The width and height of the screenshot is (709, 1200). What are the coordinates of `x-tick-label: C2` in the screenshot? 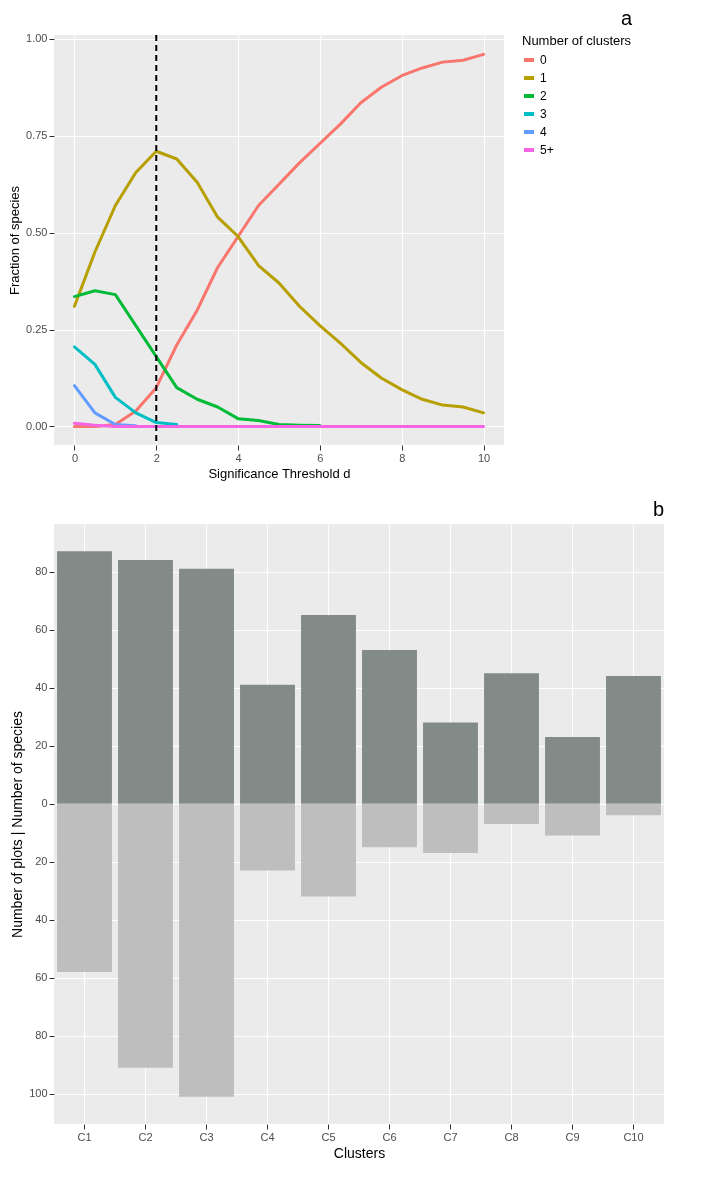 It's located at (145, 1136).